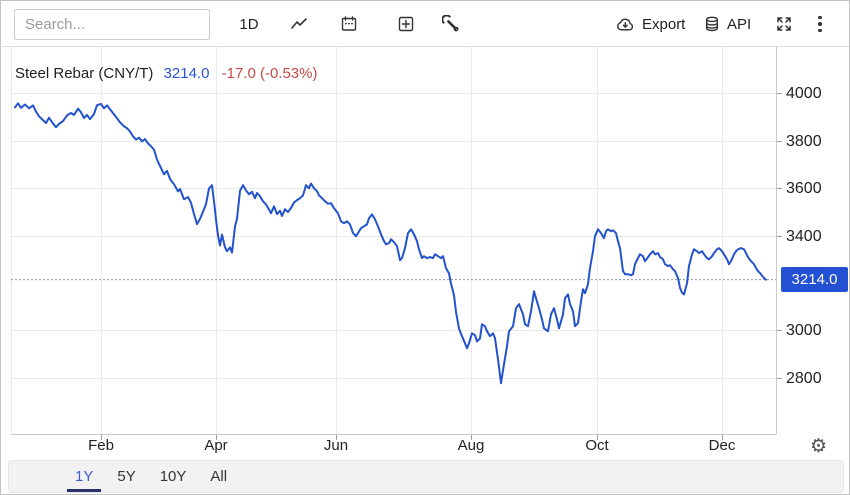 The width and height of the screenshot is (850, 495). Describe the element at coordinates (814, 280) in the screenshot. I see `current-price-tag: 3214.0` at that location.